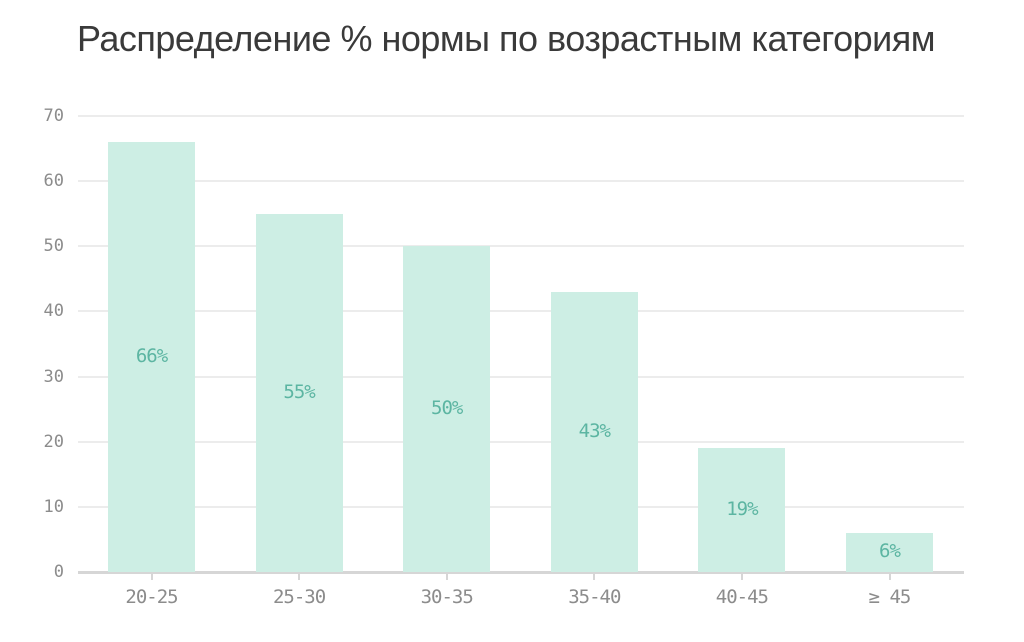 The height and width of the screenshot is (642, 1024). I want to click on bar-value-label: 19%, so click(742, 509).